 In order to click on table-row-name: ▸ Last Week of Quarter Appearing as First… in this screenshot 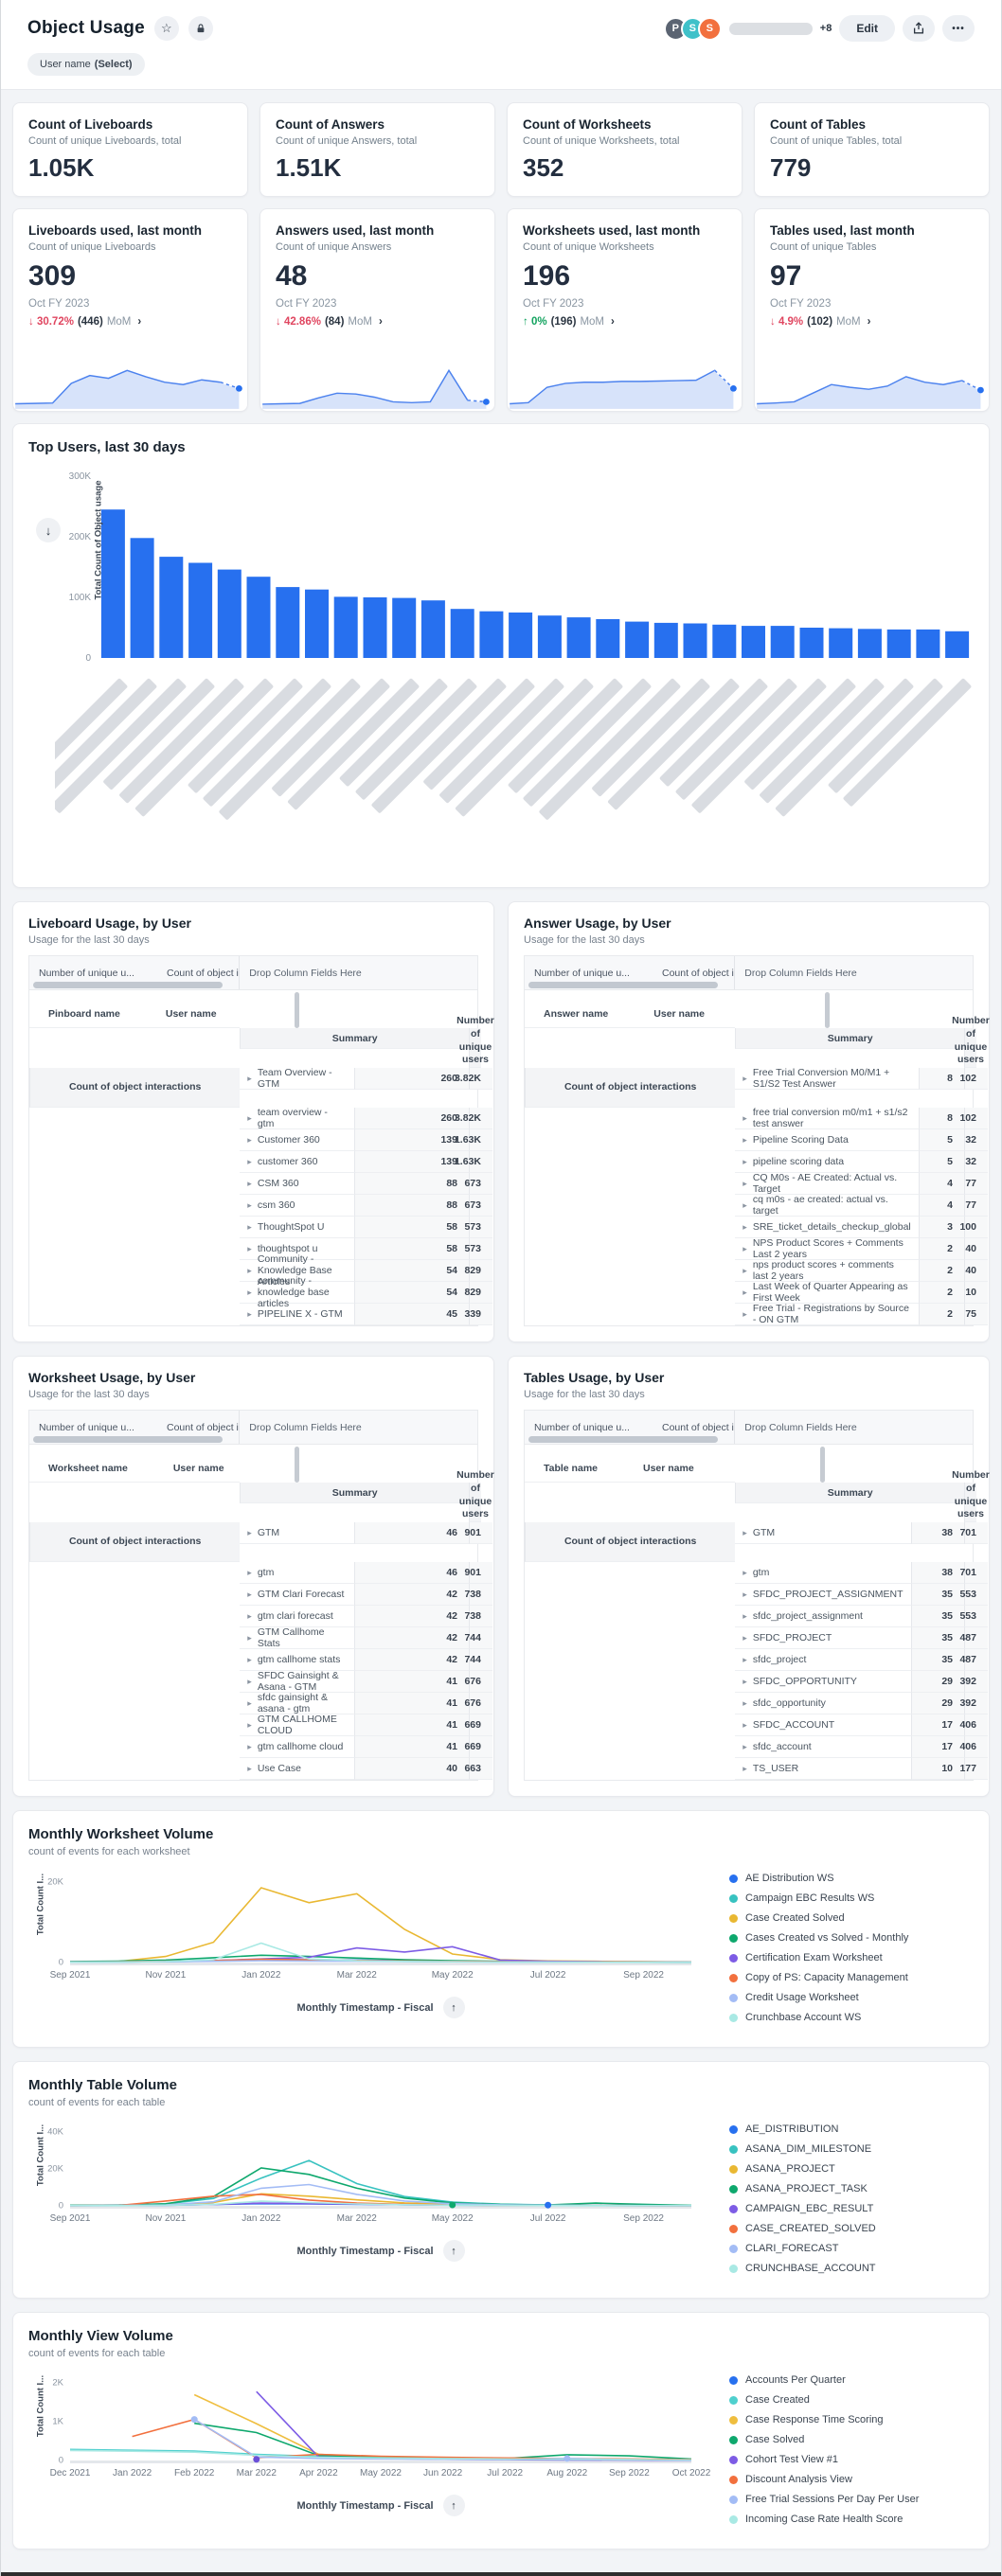, I will do `click(827, 1292)`.